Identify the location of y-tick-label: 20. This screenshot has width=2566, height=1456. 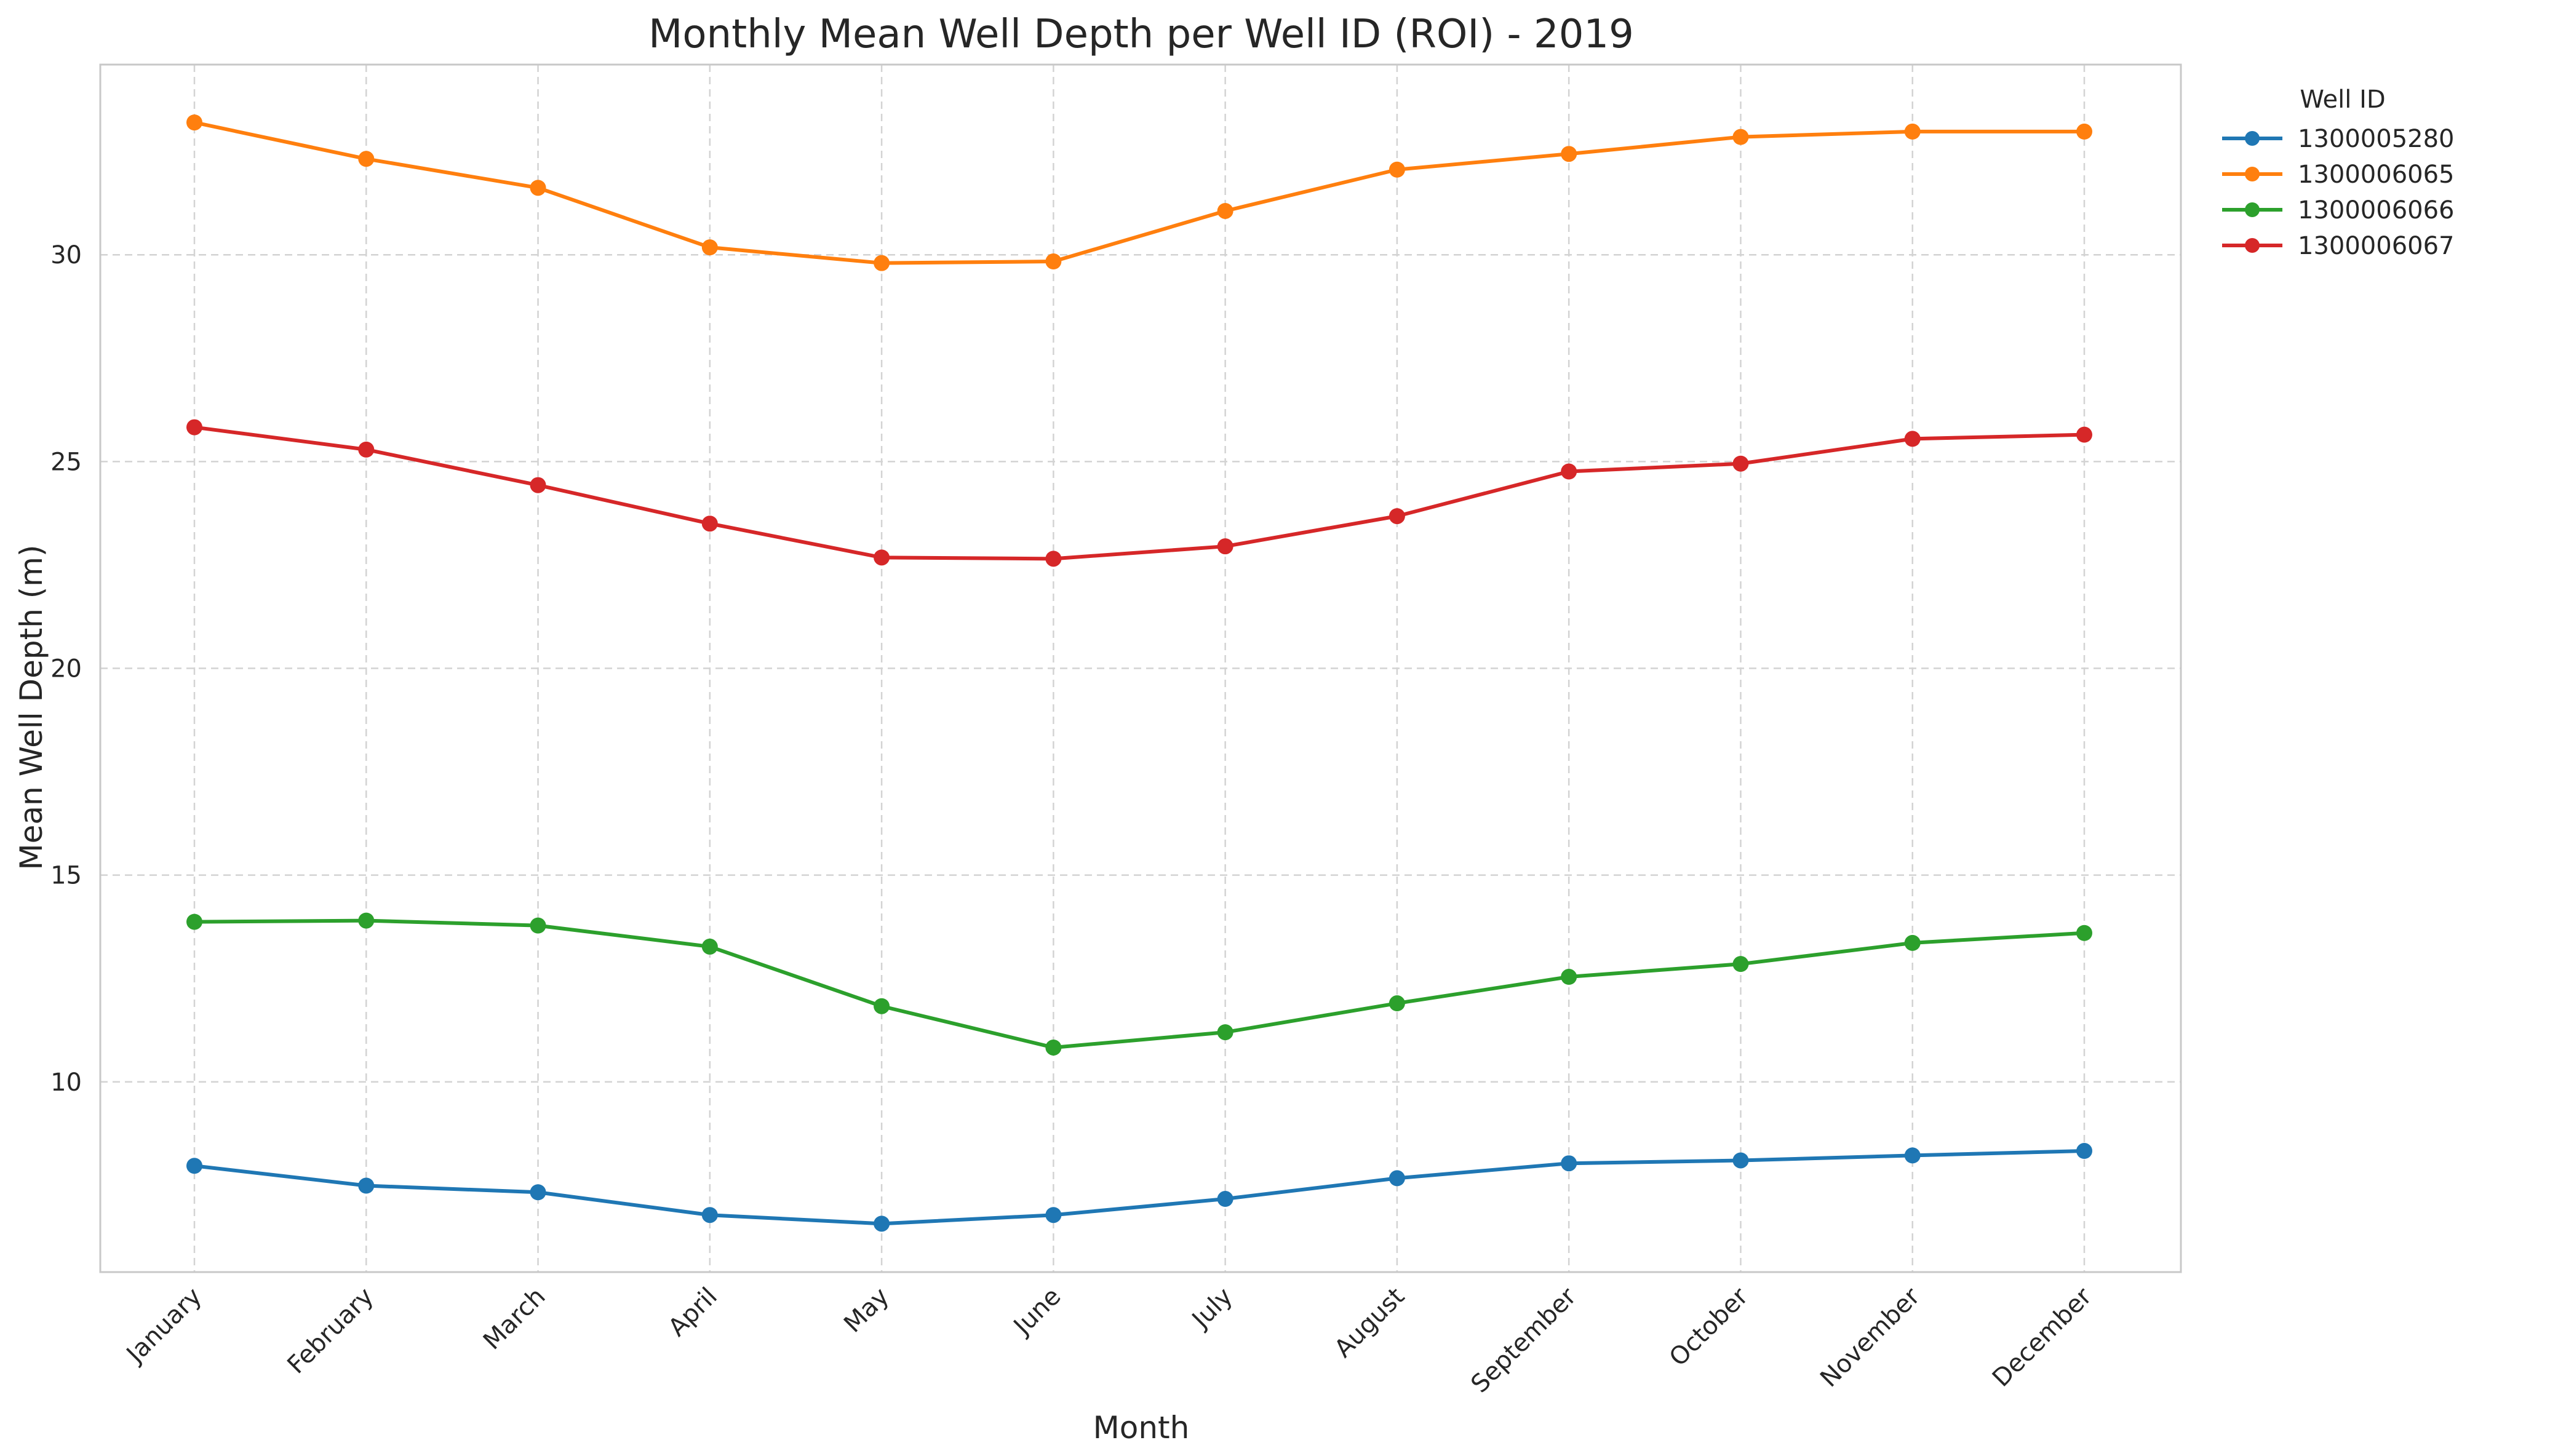
(66, 669).